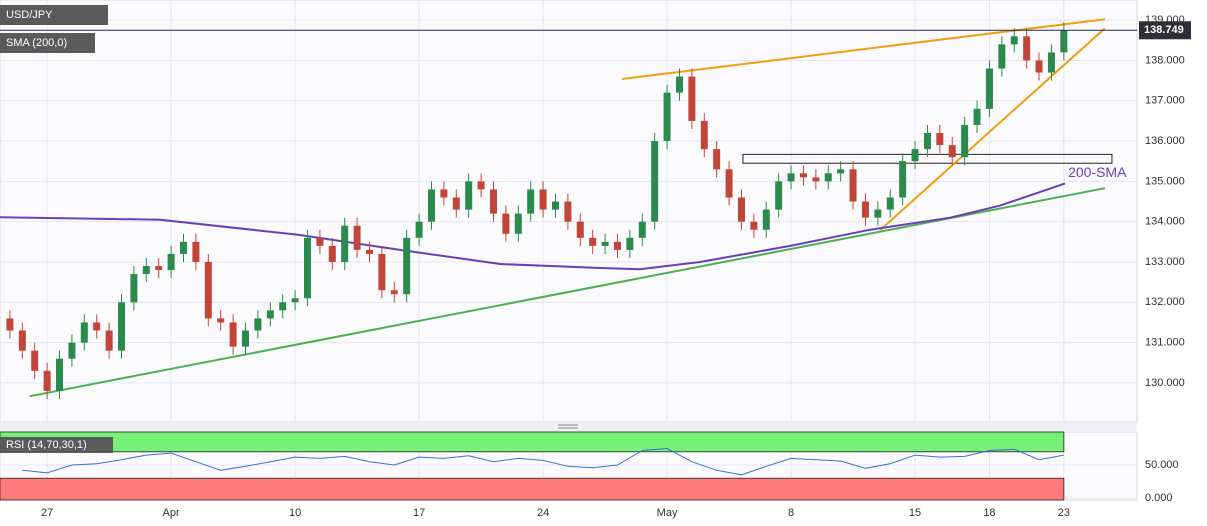 This screenshot has width=1207, height=526. Describe the element at coordinates (1162, 465) in the screenshot. I see `y-tick-label: 50.000` at that location.